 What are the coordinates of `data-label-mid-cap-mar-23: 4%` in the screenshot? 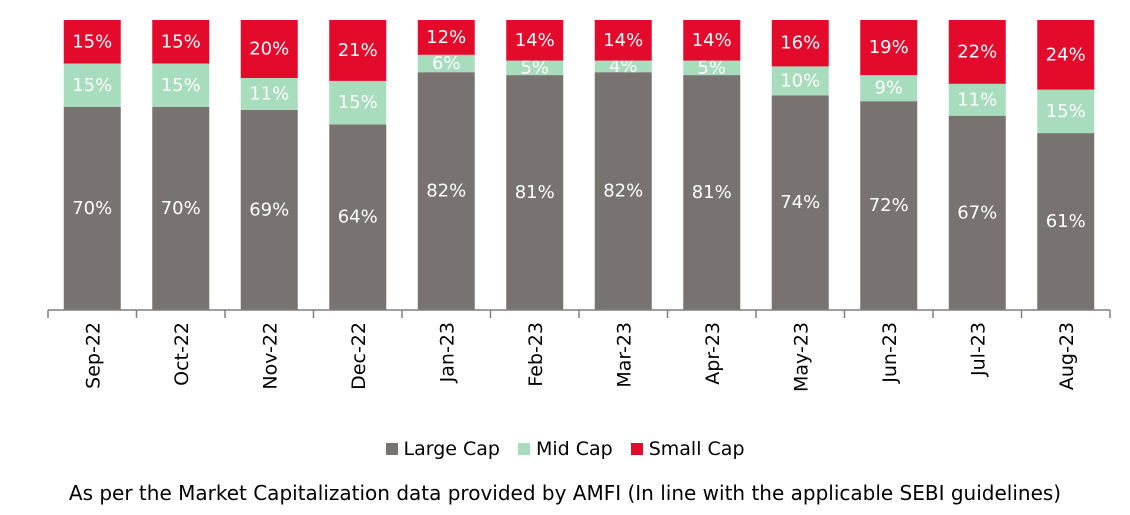 It's located at (623, 66).